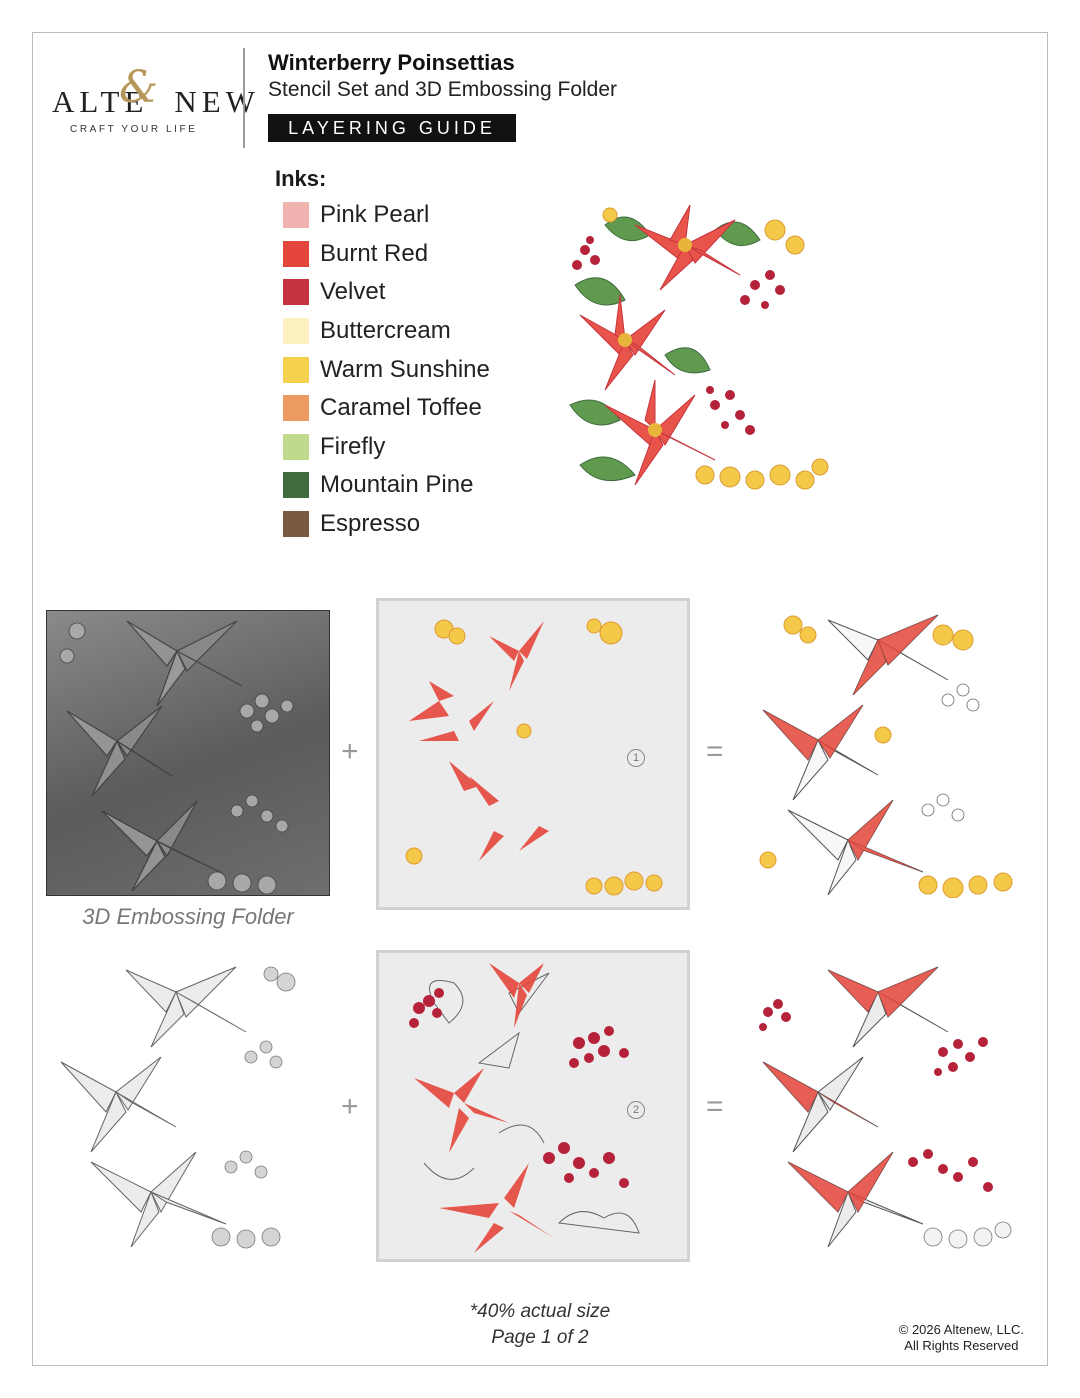 Image resolution: width=1080 pixels, height=1398 pixels. I want to click on rights-line: All Rights Reserved, so click(961, 1345).